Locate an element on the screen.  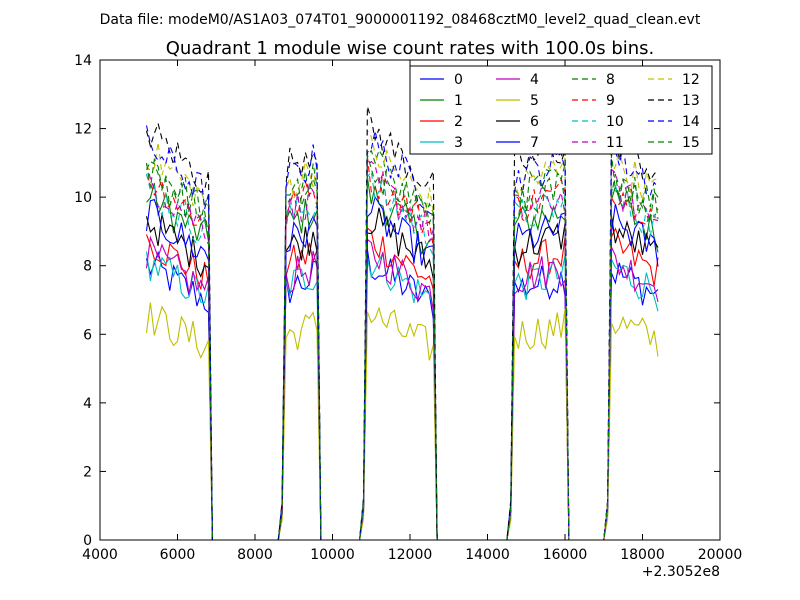
y-tick-label: 6 is located at coordinates (87, 335).